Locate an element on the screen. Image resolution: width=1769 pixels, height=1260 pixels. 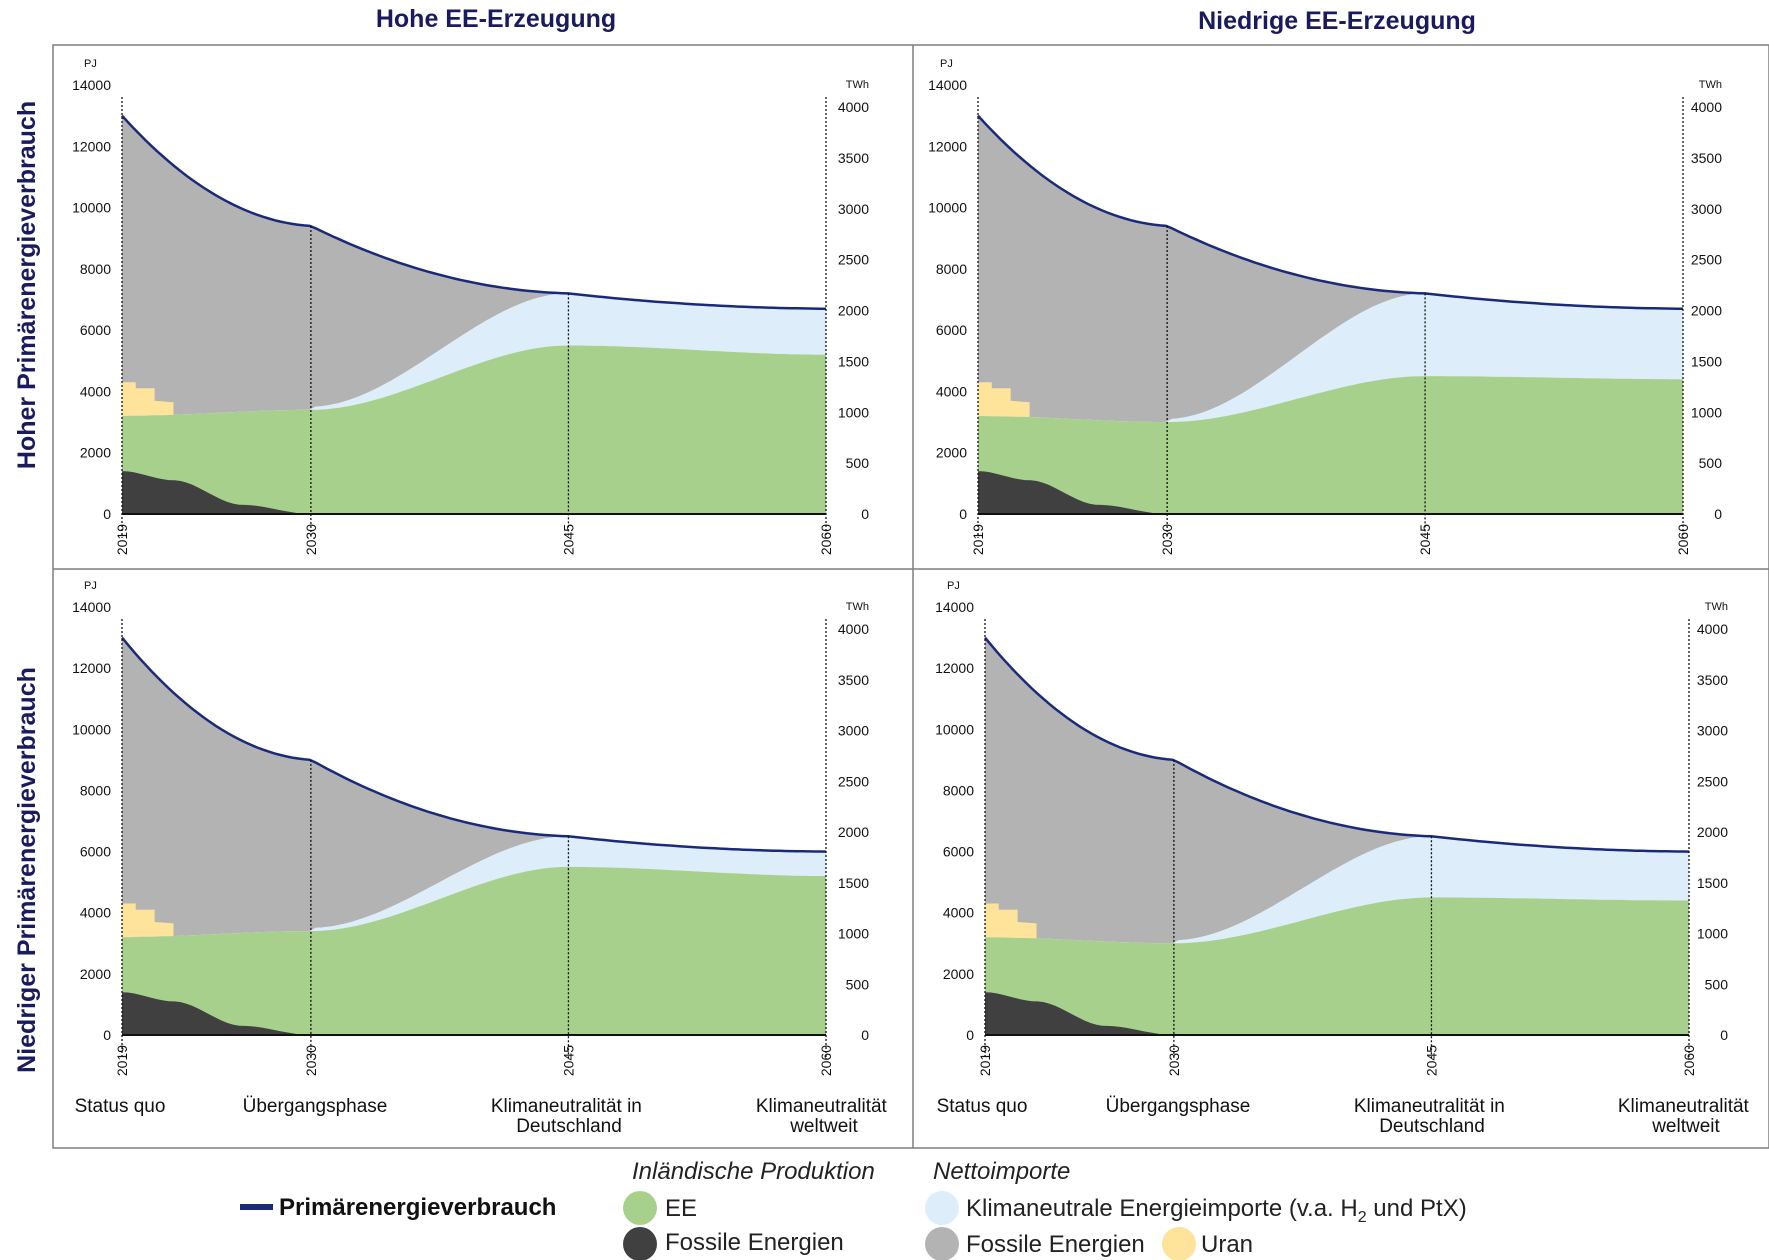
legend-line-swatch is located at coordinates (256, 1207).